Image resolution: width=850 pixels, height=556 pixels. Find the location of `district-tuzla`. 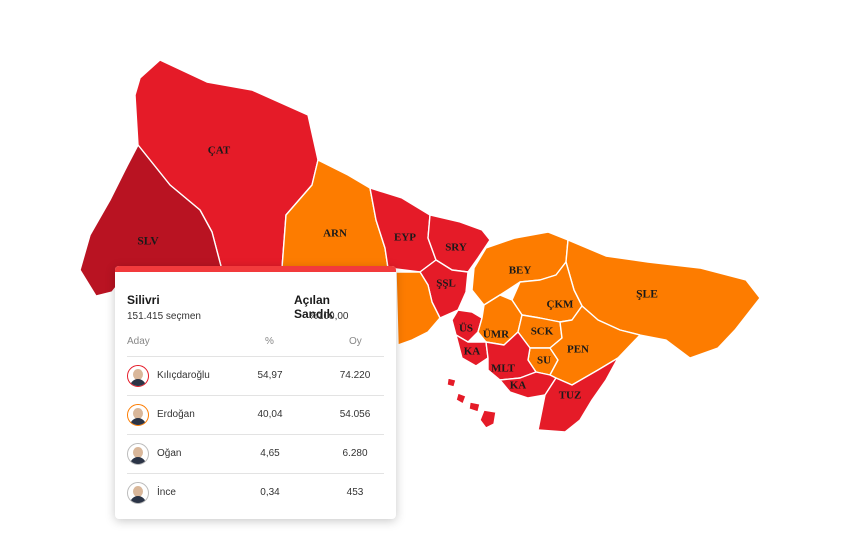

district-tuzla is located at coordinates (578, 395).